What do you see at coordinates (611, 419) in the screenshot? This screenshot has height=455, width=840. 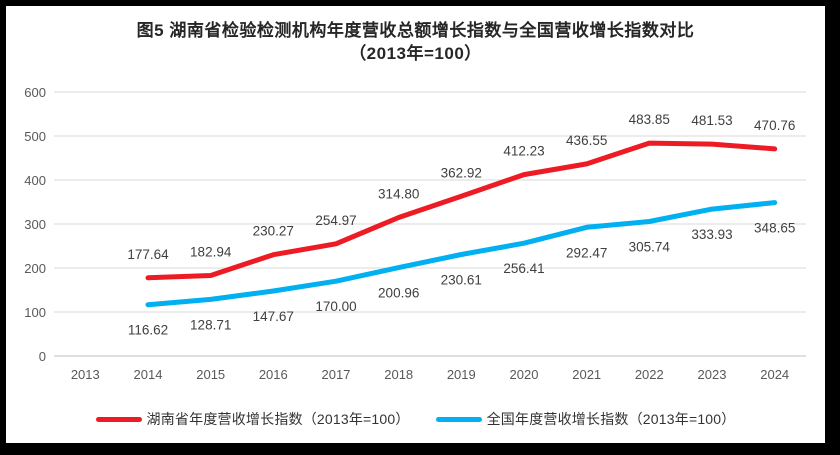 I see `national-series-label: 全国年度营收增长指数（2013年=100）` at bounding box center [611, 419].